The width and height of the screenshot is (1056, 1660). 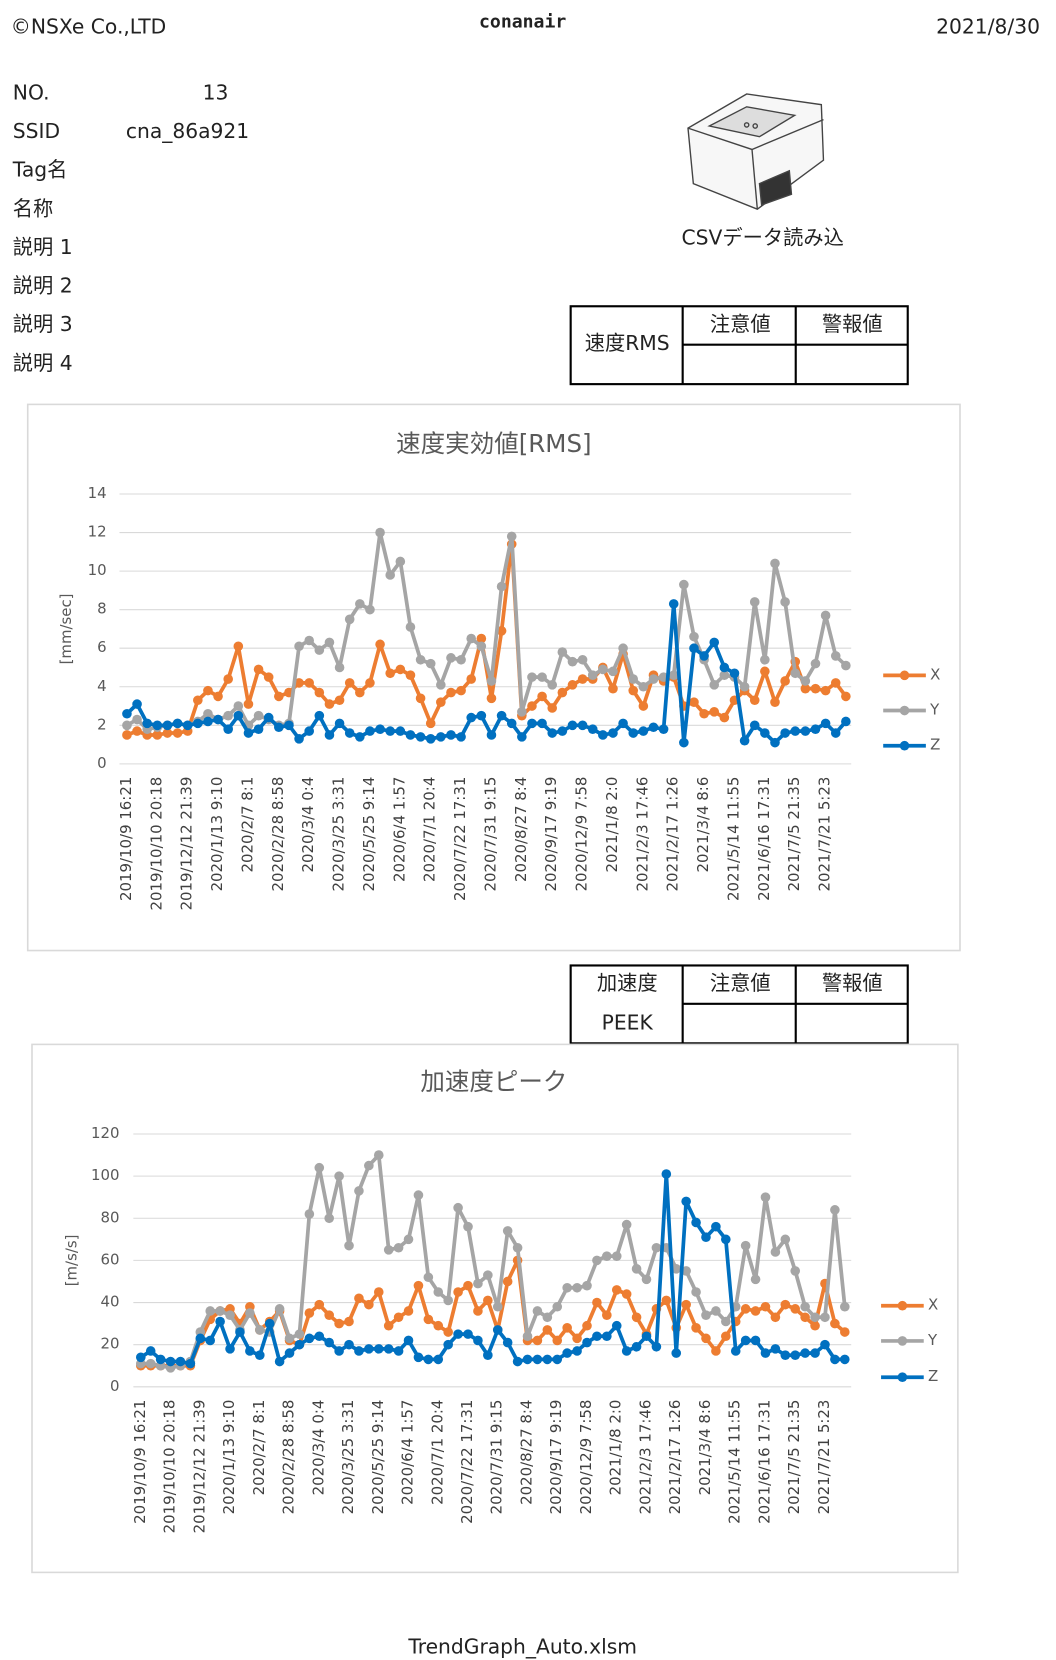 I want to click on copyright: ©NSXe Co.,LTD, so click(x=89, y=26).